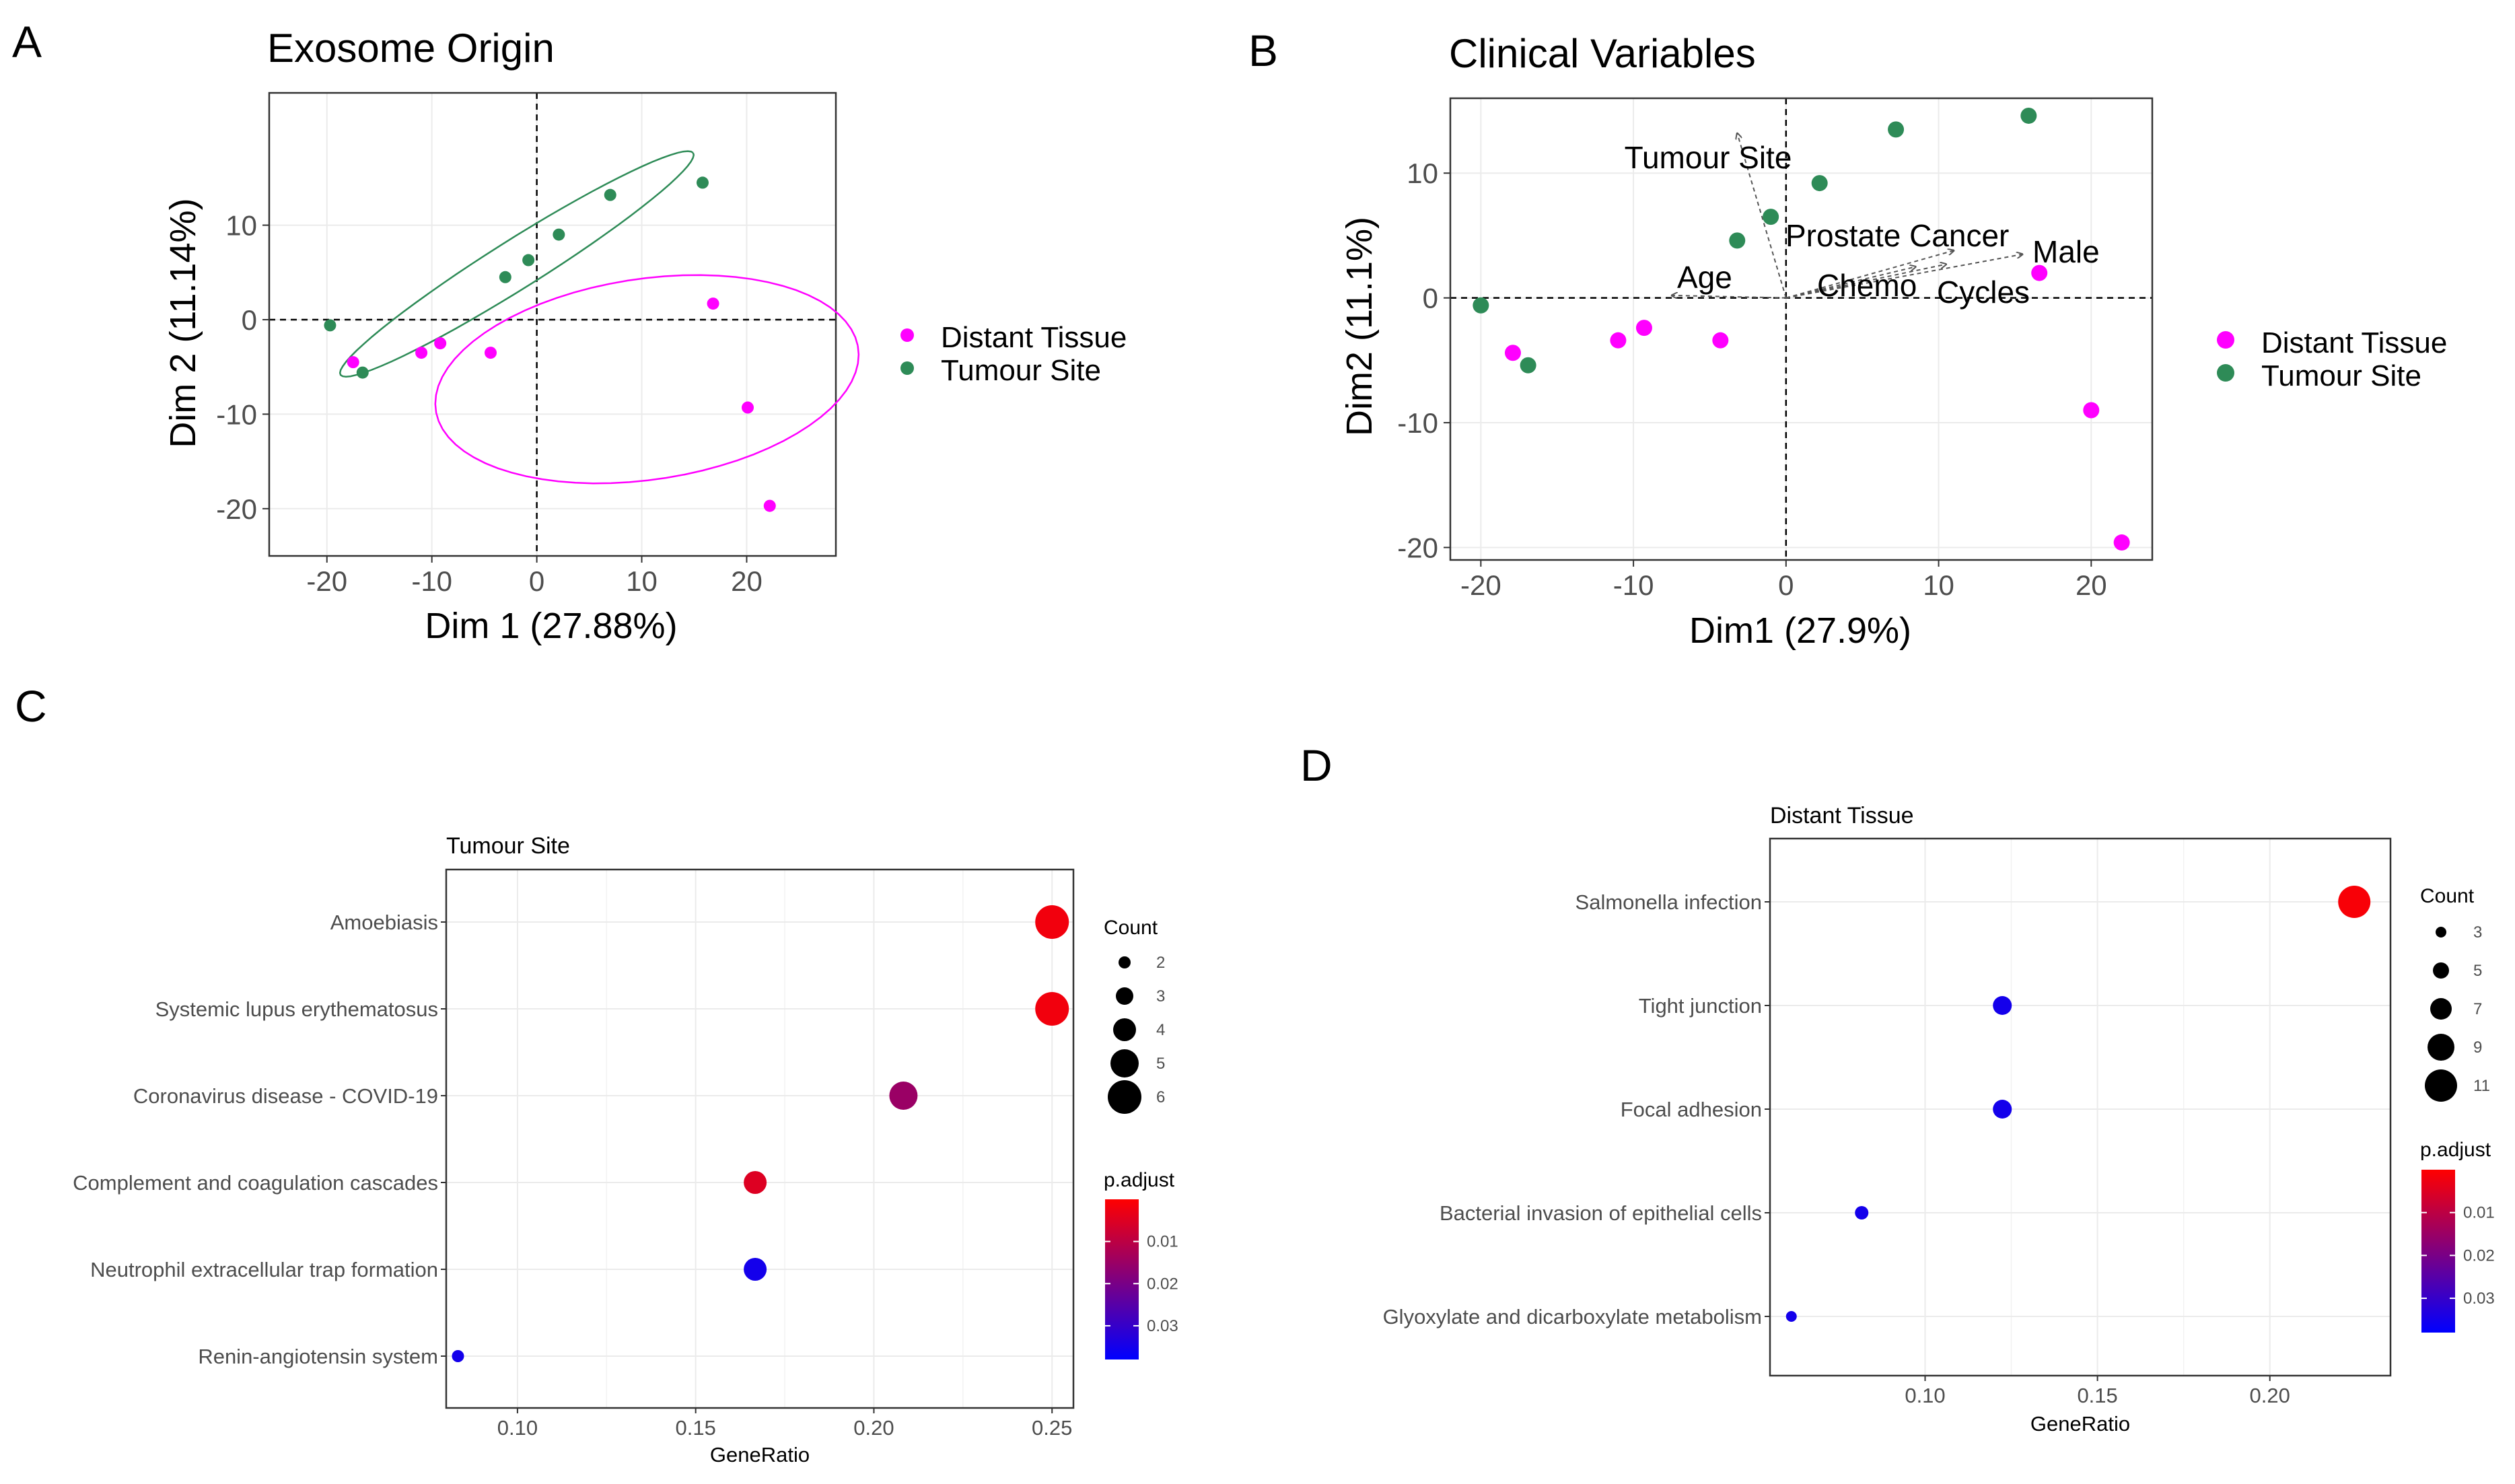 The image size is (2515, 1484). Describe the element at coordinates (411, 49) in the screenshot. I see `panel-a-title: Exosome Origin` at that location.